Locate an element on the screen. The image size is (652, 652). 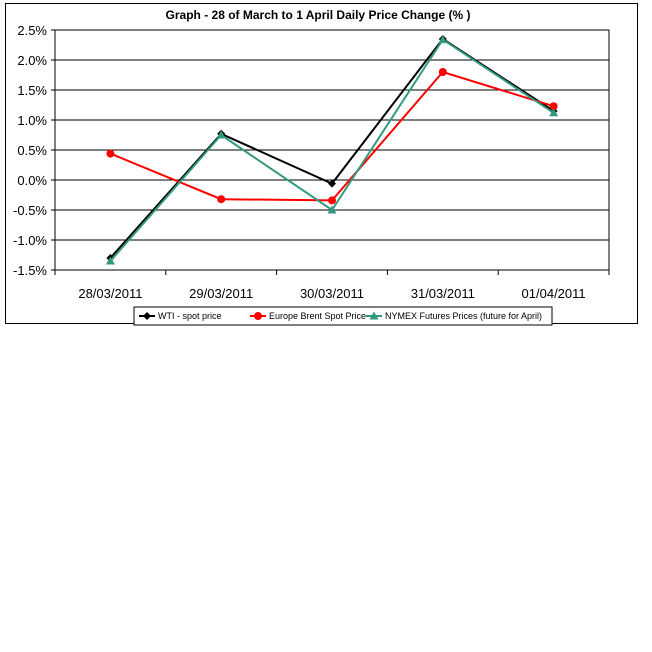
x-tick-label: 29/03/2011 is located at coordinates (221, 293).